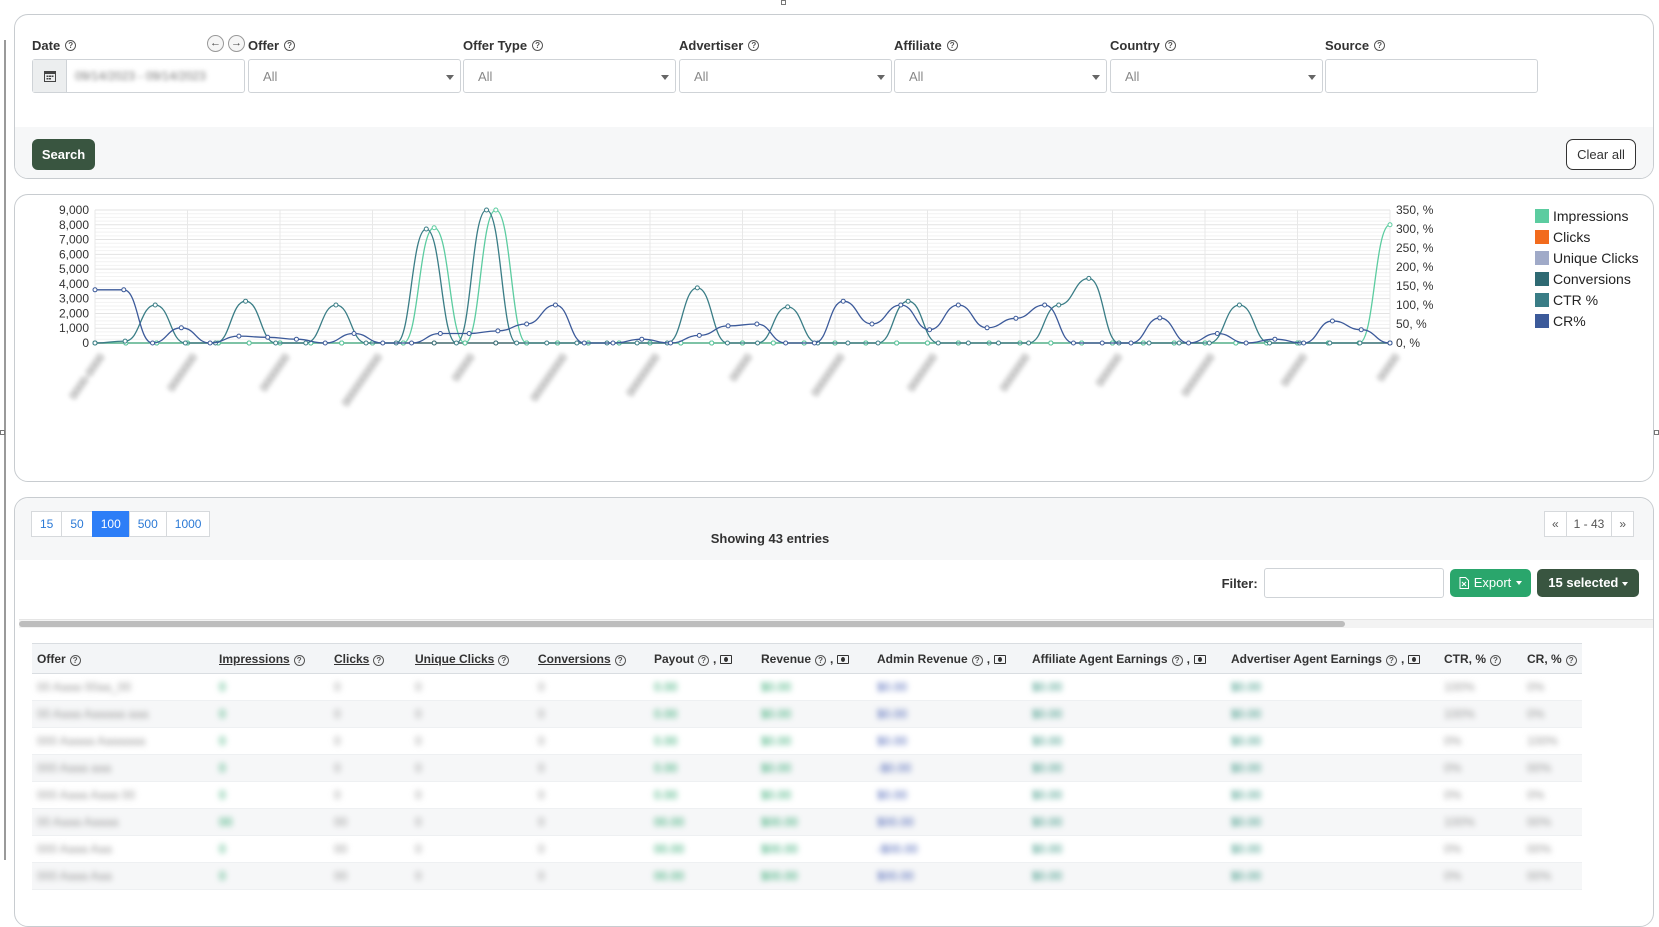 The width and height of the screenshot is (1659, 927). What do you see at coordinates (1587, 236) in the screenshot?
I see `legend-item: Clicks` at bounding box center [1587, 236].